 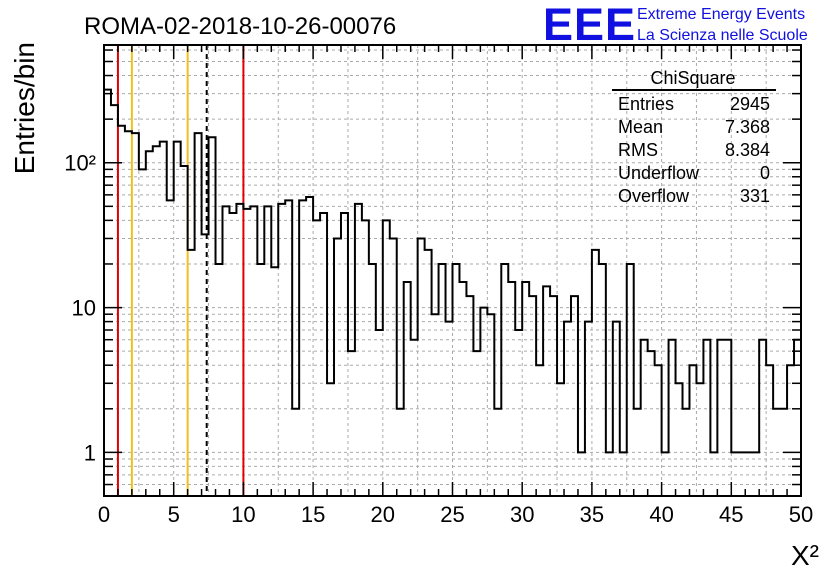 What do you see at coordinates (640, 127) in the screenshot?
I see `stats-label-mean: Mean` at bounding box center [640, 127].